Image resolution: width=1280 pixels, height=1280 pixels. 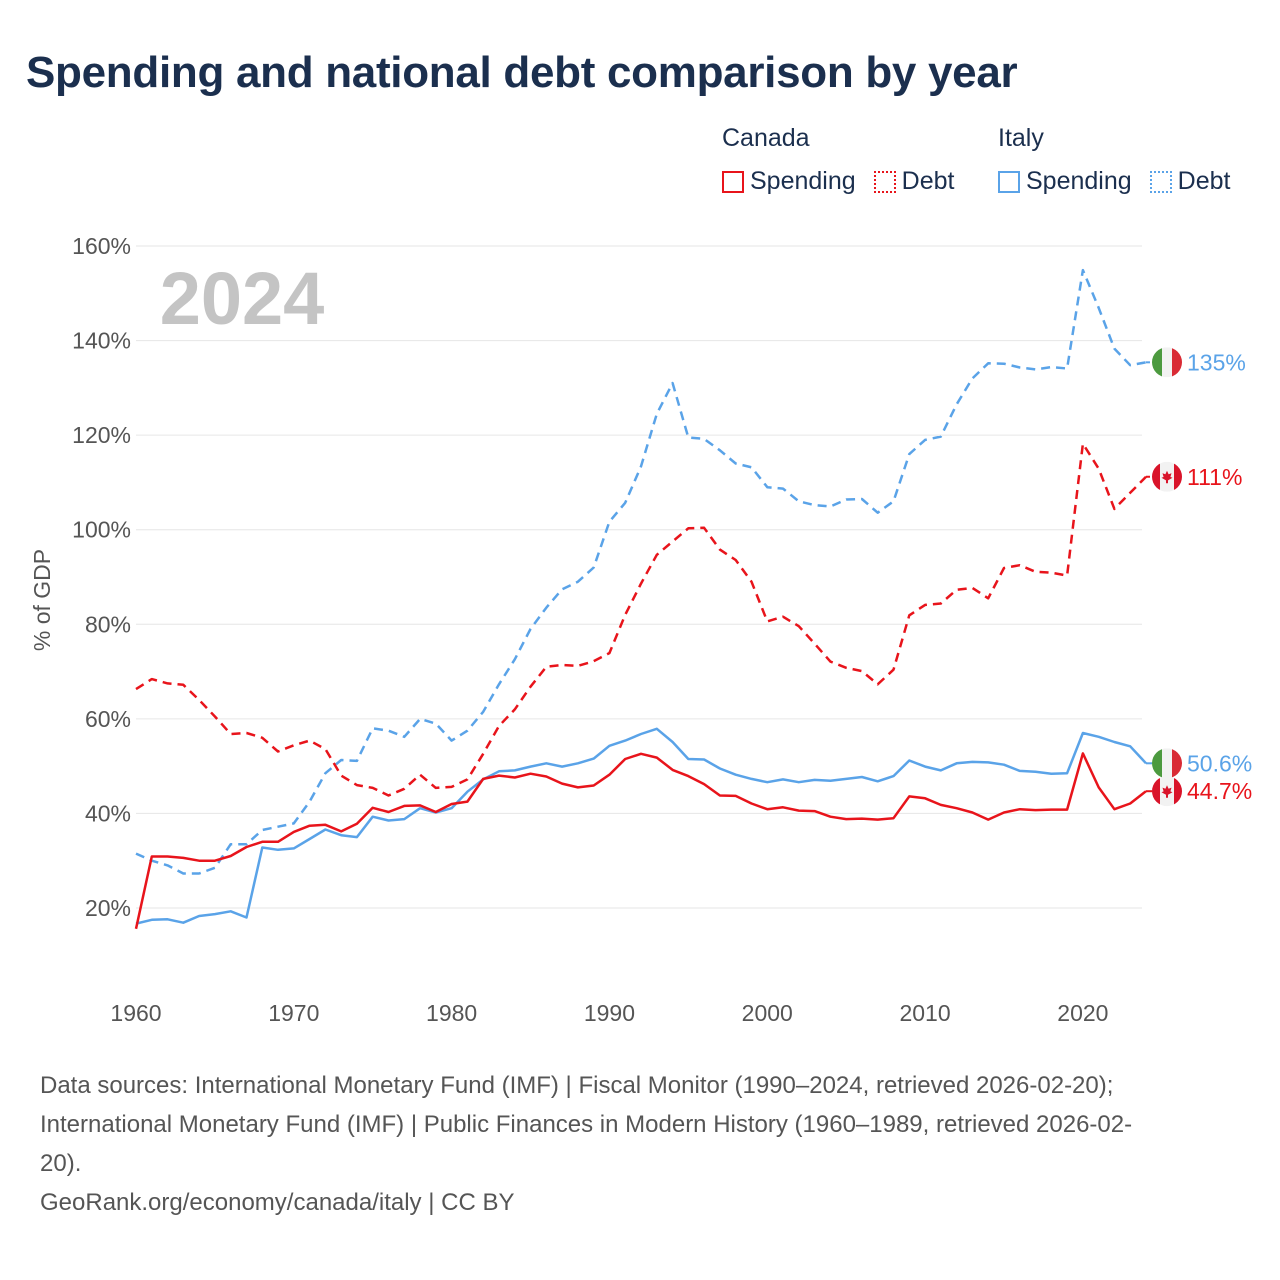 What do you see at coordinates (766, 138) in the screenshot?
I see `legend-country-canada: Canada` at bounding box center [766, 138].